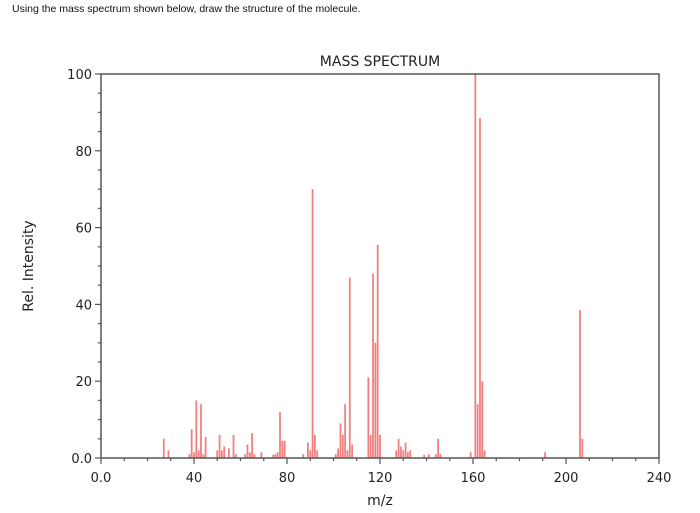 This screenshot has height=513, width=700. I want to click on y-axis-label: Rel. Intensity, so click(29, 265).